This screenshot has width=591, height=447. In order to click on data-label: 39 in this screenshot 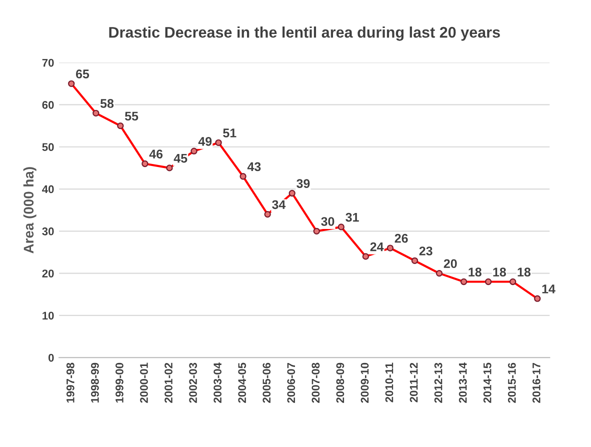, I will do `click(303, 183)`.